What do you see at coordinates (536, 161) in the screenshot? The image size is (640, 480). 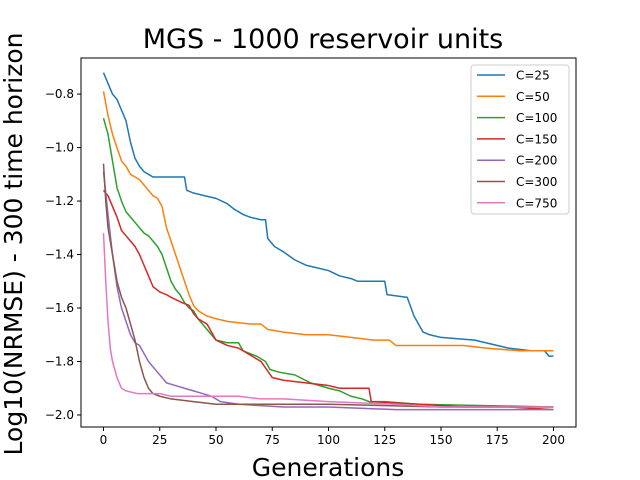 I see `legend-label-c-200: C=200` at bounding box center [536, 161].